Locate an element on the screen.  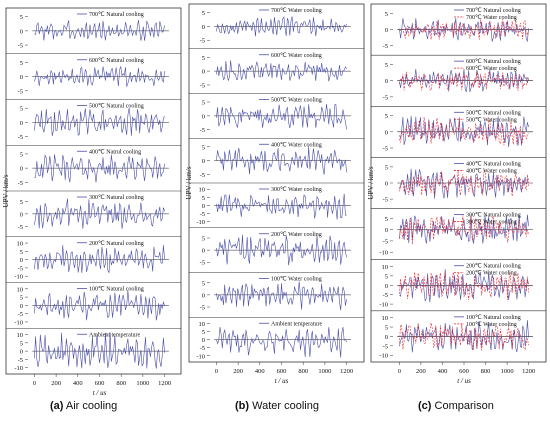
x-tick-label: 400 is located at coordinates (443, 371).